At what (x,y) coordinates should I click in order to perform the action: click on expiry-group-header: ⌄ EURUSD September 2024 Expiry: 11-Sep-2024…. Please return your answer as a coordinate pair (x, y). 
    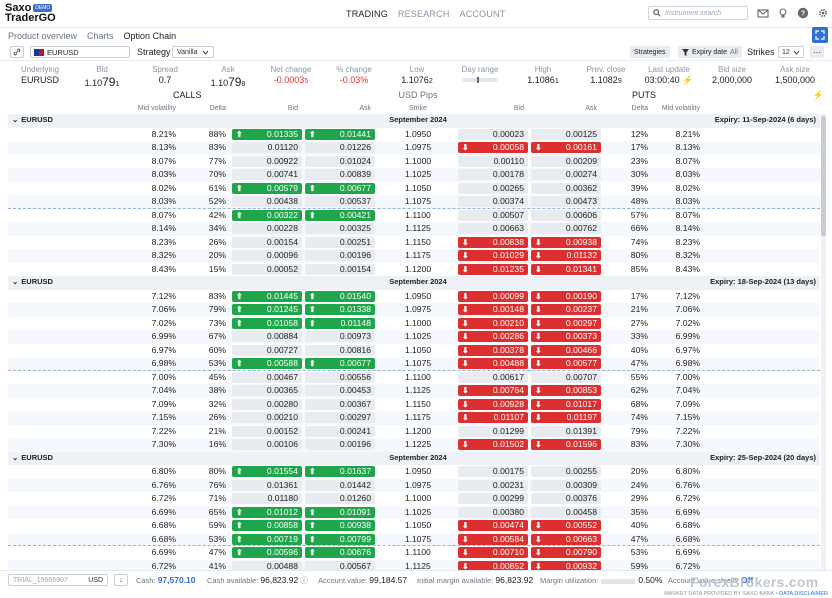
    Looking at the image, I should click on (414, 121).